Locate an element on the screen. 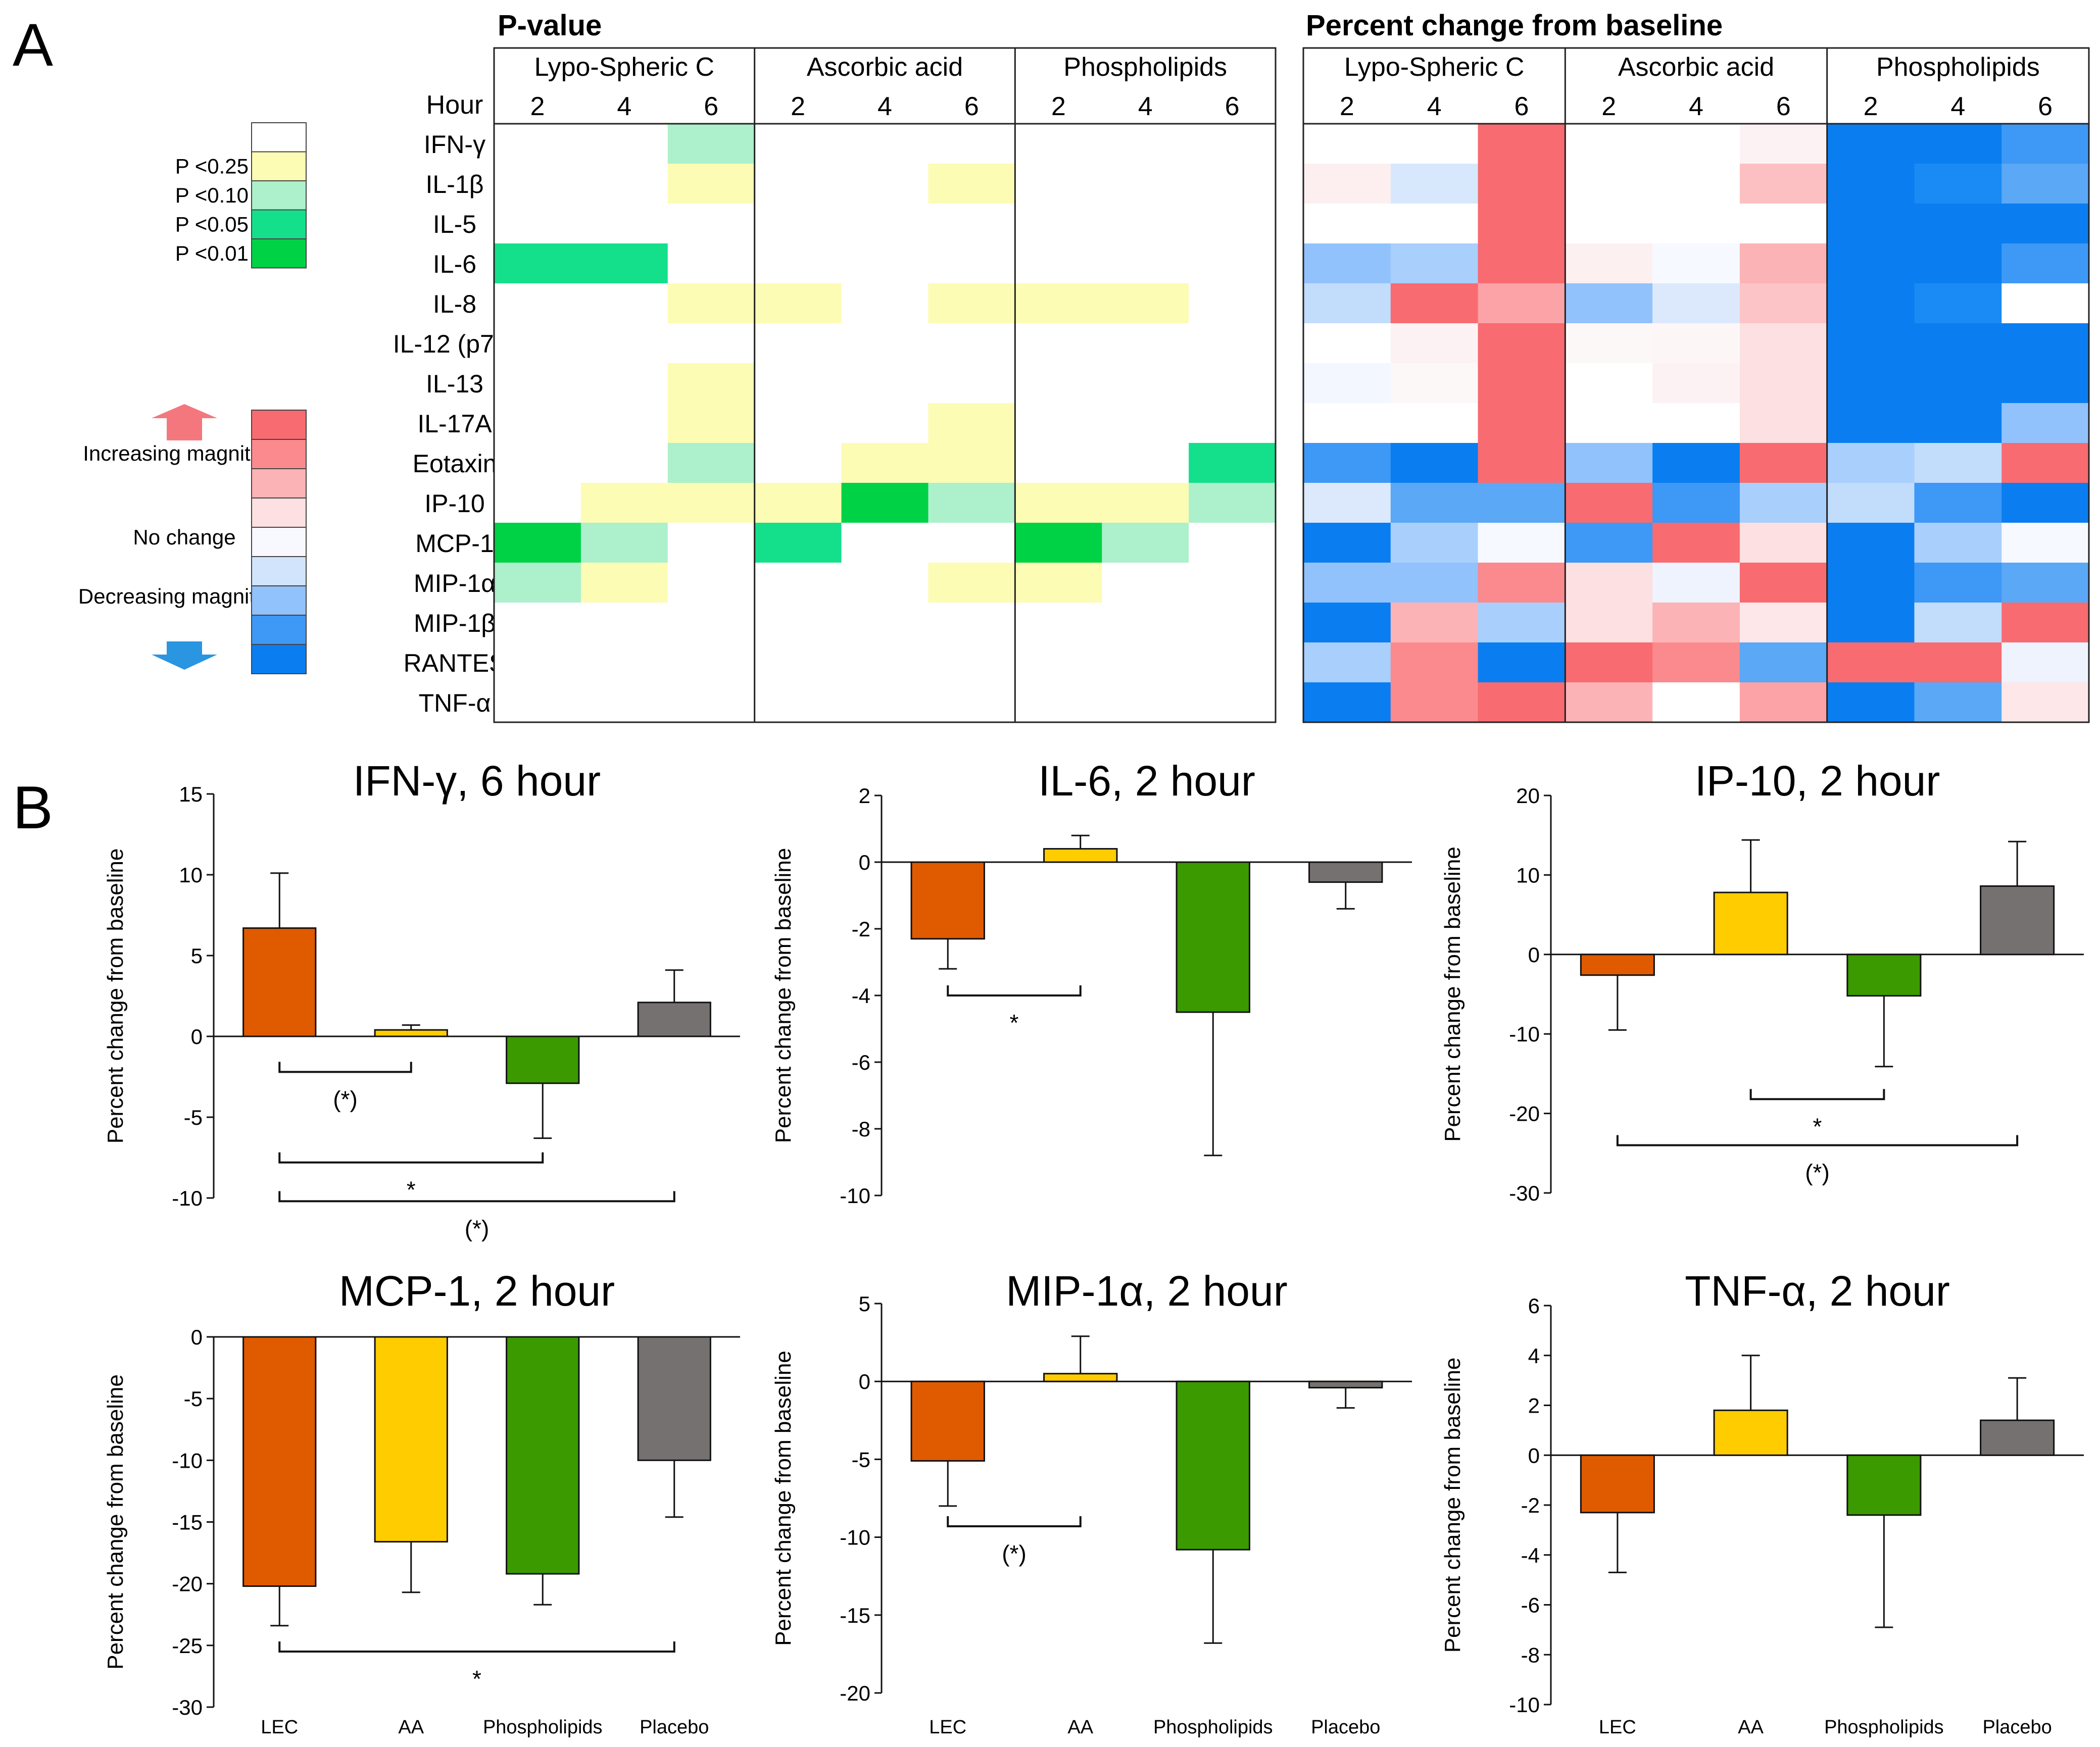  y-tick-label: -6 is located at coordinates (1530, 1605).